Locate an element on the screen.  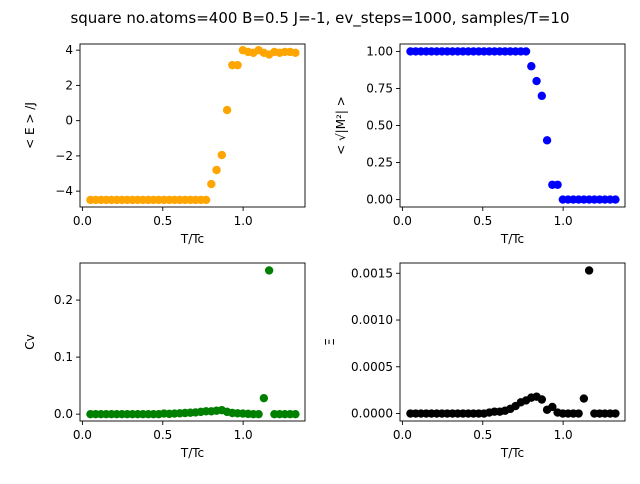
y-tick-label: −2 is located at coordinates (64, 156).